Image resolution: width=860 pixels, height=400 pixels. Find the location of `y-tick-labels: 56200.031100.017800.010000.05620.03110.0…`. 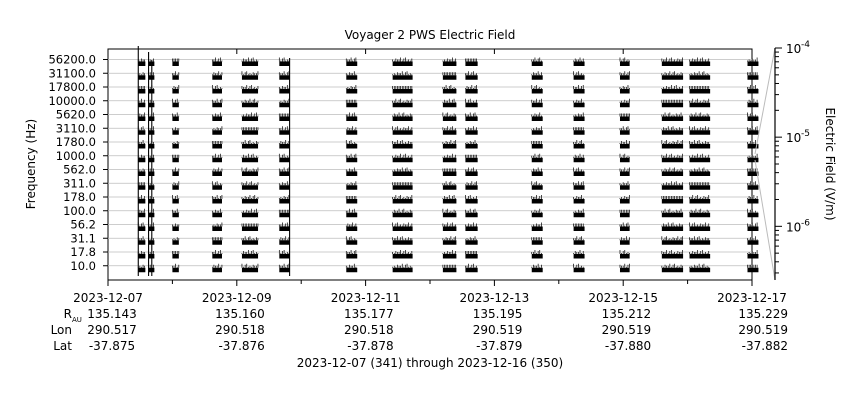

y-tick-labels: 56200.031100.017800.010000.05620.03110.0… is located at coordinates (78, 163).